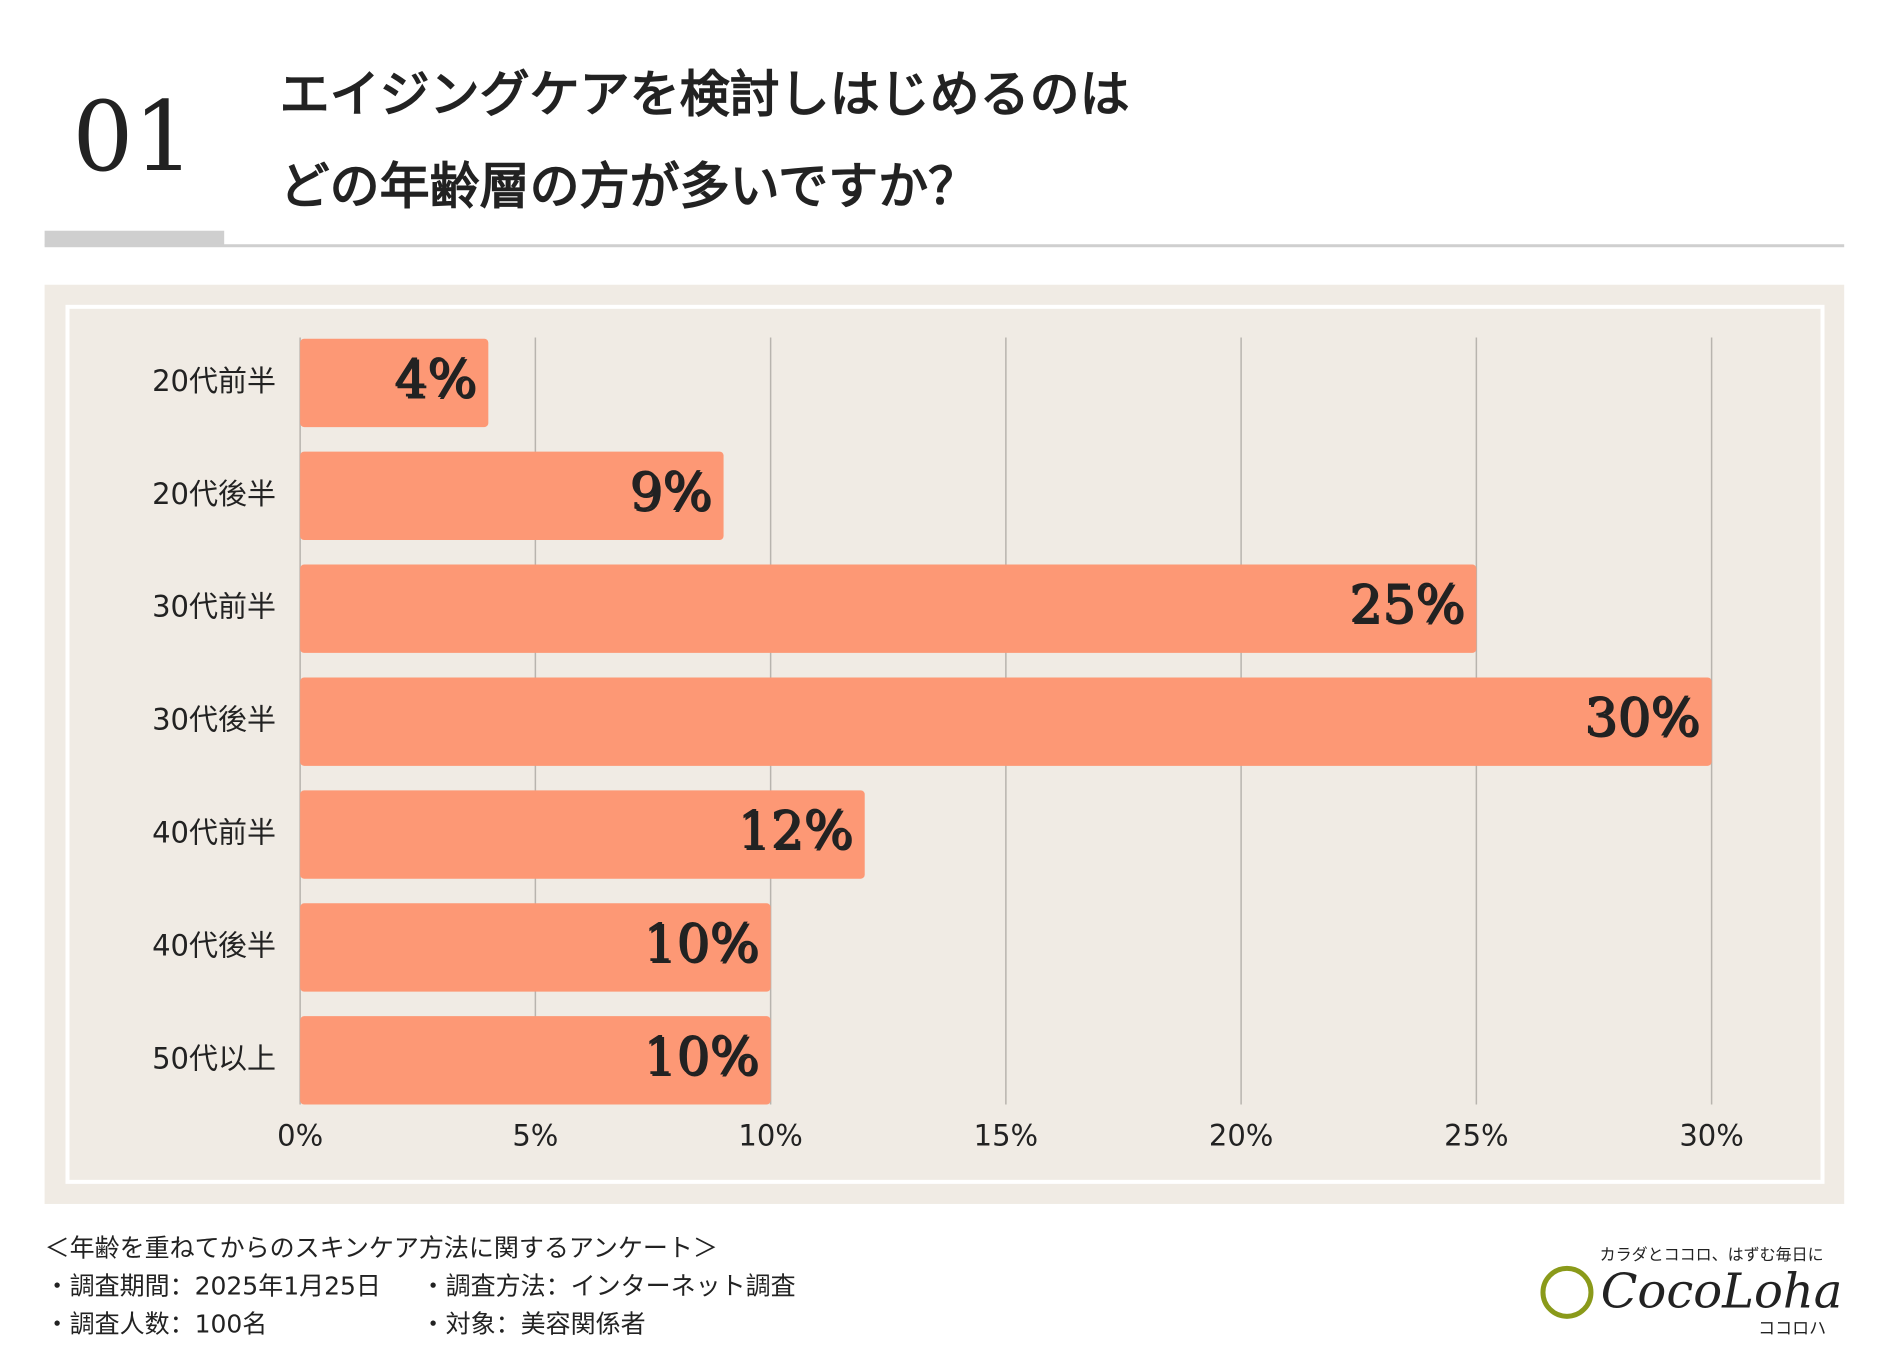 The width and height of the screenshot is (1890, 1350). Describe the element at coordinates (300, 1136) in the screenshot. I see `x-tick-label: 0%` at that location.